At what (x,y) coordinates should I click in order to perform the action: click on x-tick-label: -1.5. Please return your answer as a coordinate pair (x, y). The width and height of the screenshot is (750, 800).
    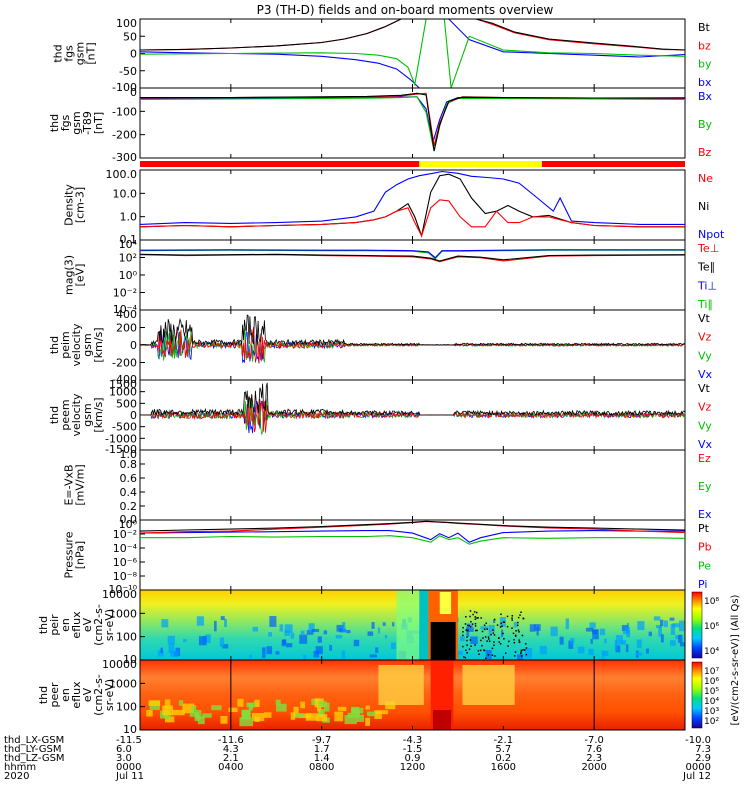
    Looking at the image, I should click on (413, 749).